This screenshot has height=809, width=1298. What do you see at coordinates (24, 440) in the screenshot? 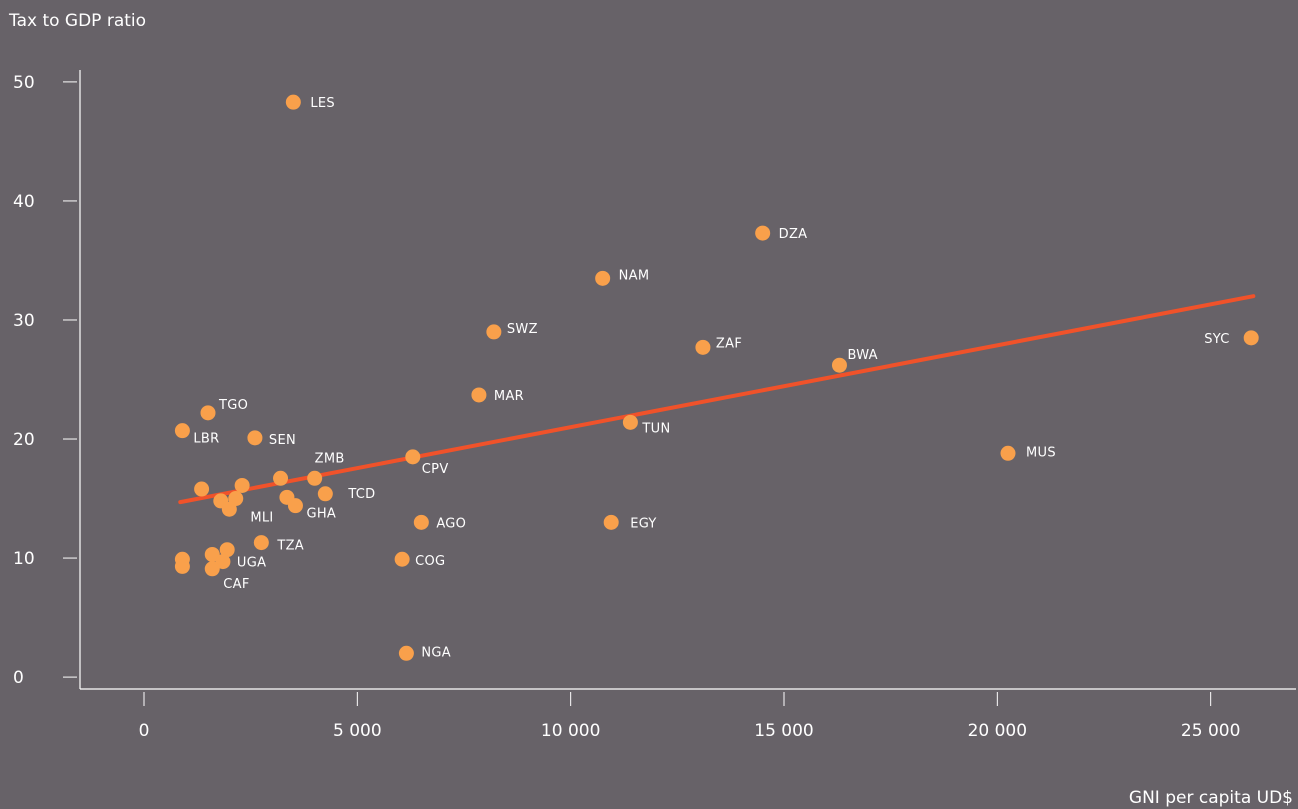
I see `y-tick-label: 20` at bounding box center [24, 440].